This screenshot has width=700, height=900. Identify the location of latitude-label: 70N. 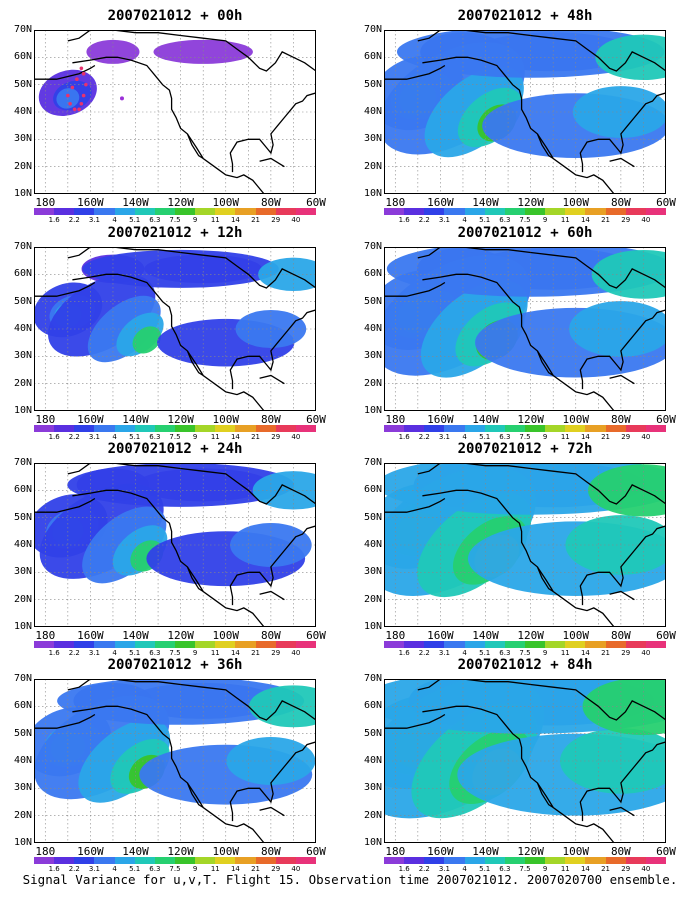
(372, 678).